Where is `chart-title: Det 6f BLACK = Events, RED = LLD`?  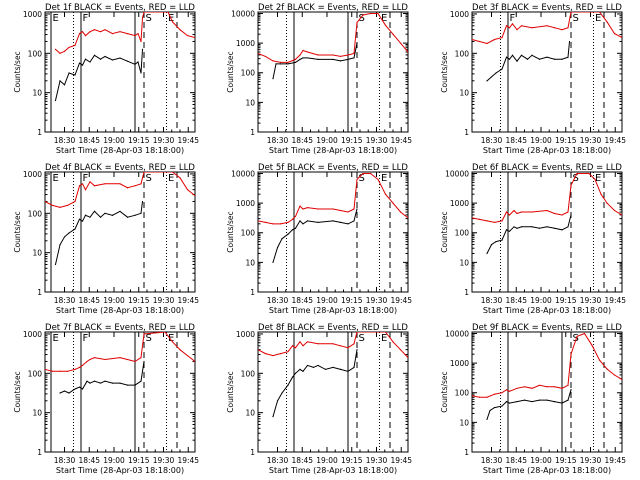 chart-title: Det 6f BLACK = Events, RED = LLD is located at coordinates (547, 168).